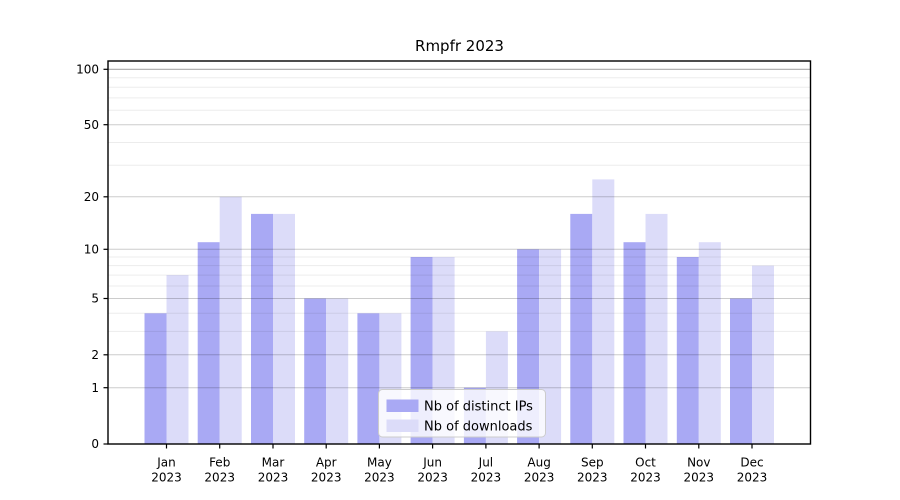 This screenshot has height=500, width=900. Describe the element at coordinates (687, 350) in the screenshot. I see `bar-nov-ips` at that location.